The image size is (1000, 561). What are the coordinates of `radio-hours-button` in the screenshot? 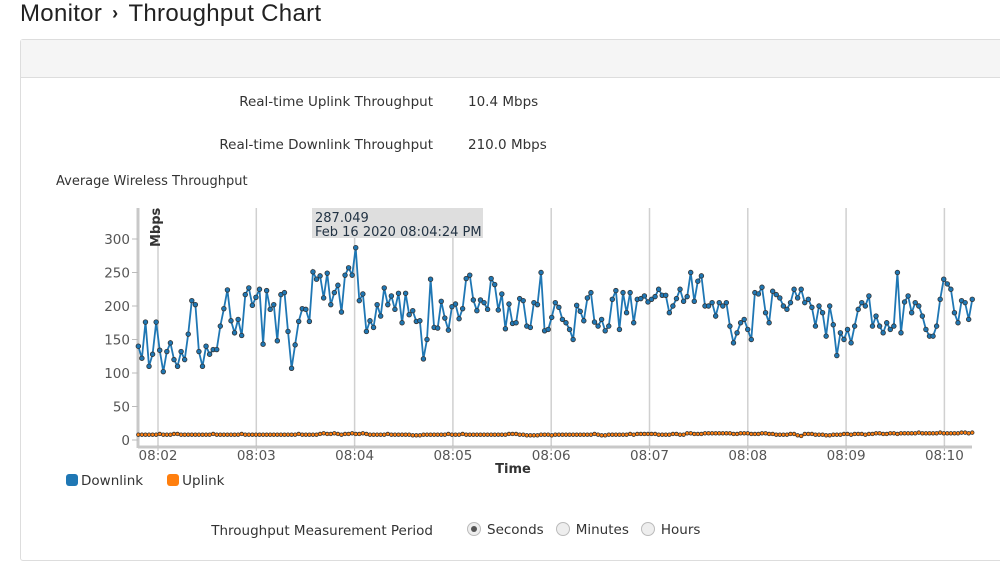 It's located at (647, 529).